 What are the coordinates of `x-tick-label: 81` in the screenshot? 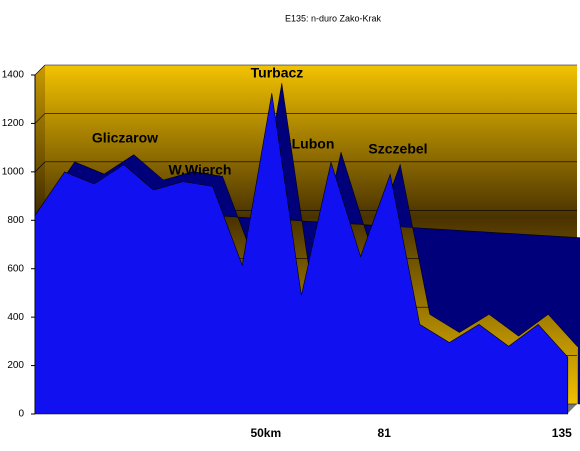 It's located at (385, 433).